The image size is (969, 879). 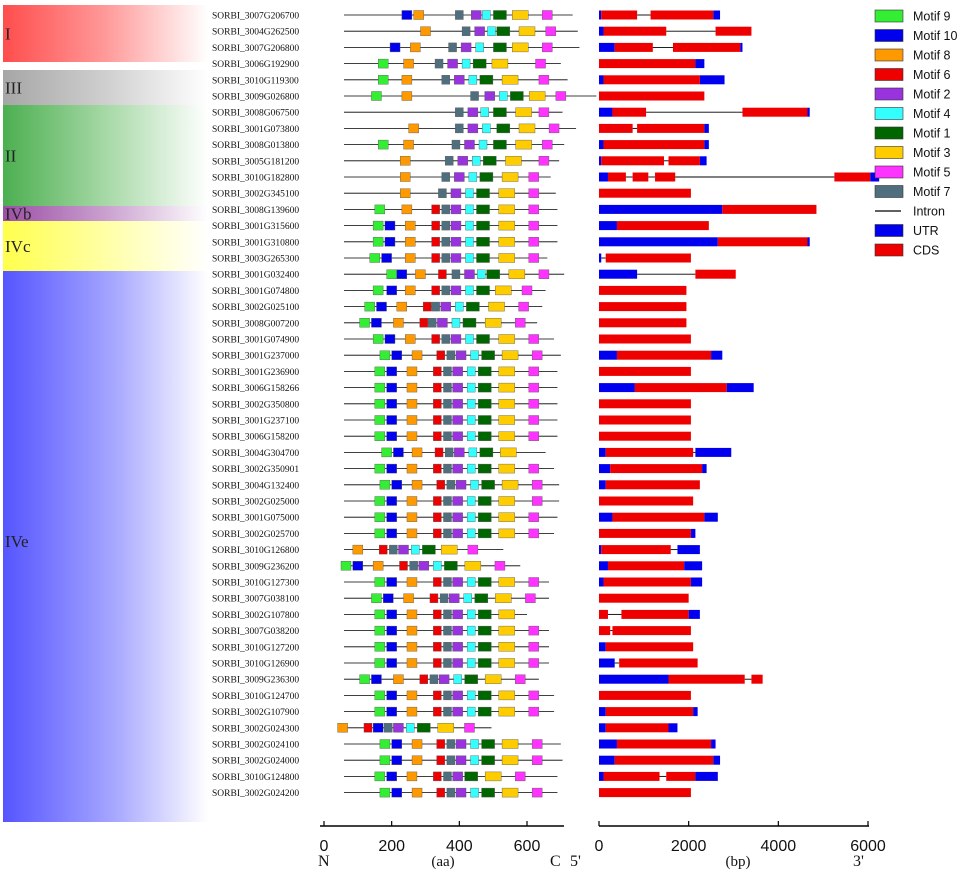 What do you see at coordinates (912, 192) in the screenshot?
I see `legend-item-m7: Motif 7` at bounding box center [912, 192].